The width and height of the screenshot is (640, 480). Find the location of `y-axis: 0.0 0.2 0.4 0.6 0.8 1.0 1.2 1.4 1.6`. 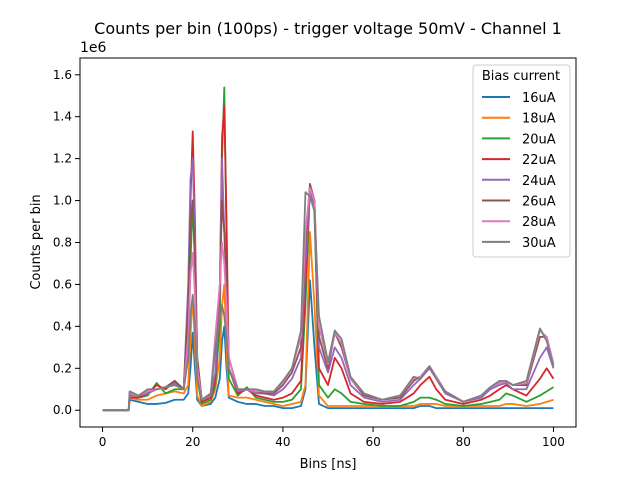

y-axis: 0.0 0.2 0.4 0.6 0.8 1.0 1.2 1.4 1.6 is located at coordinates (66, 242).